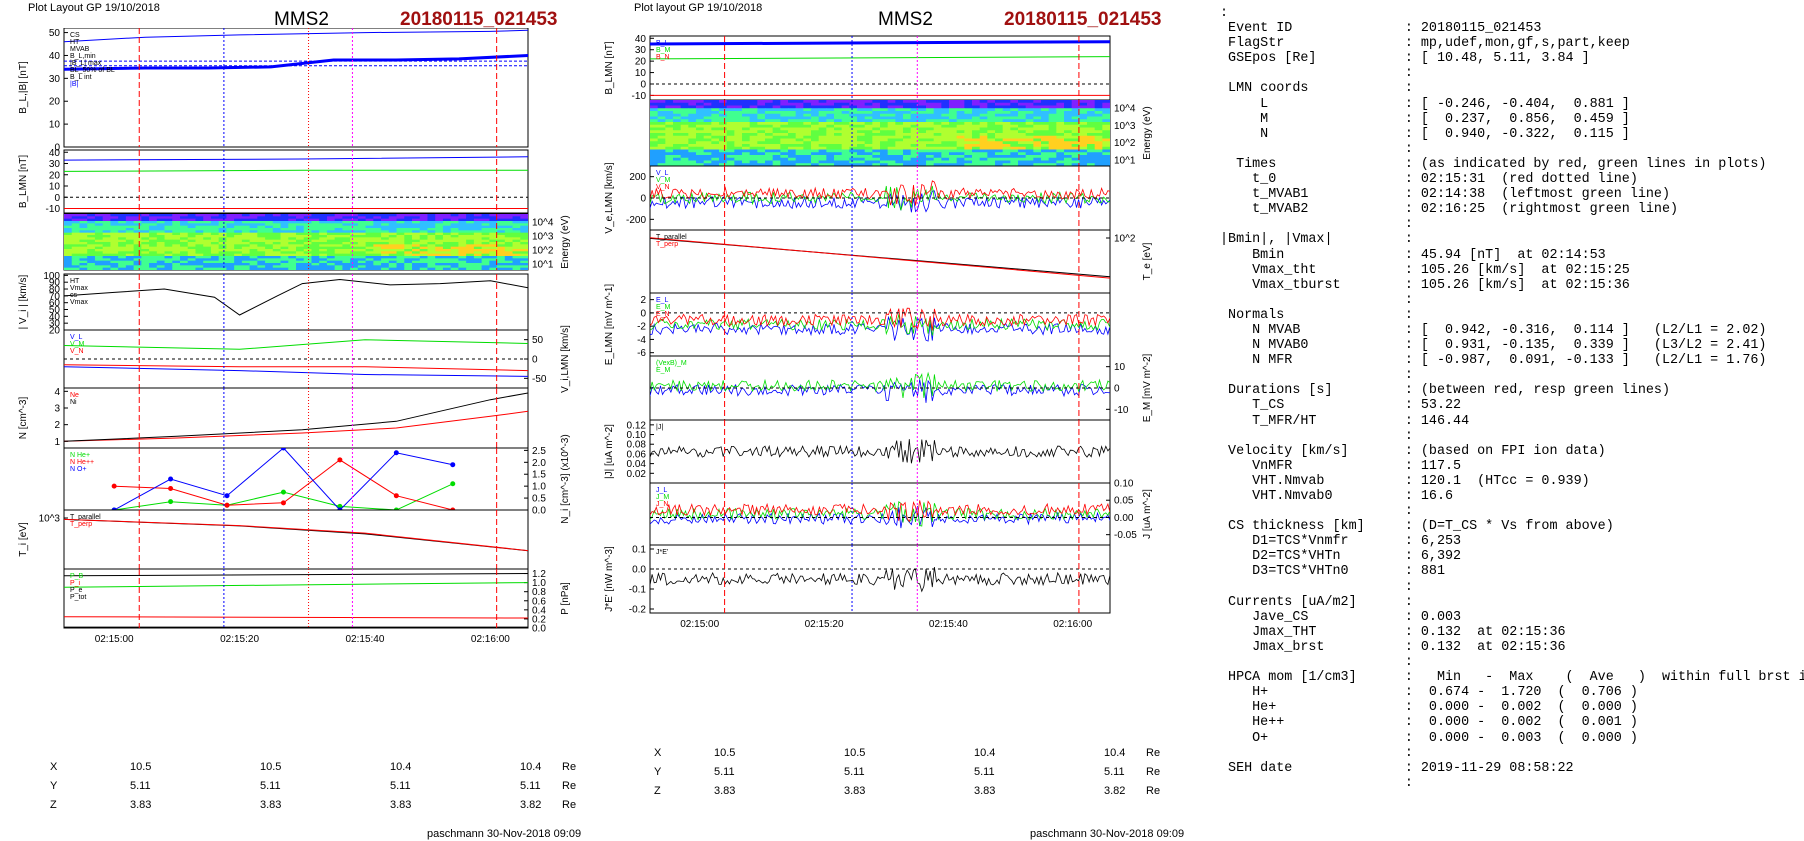  I want to click on y-axis-label: V_e,LMN [km/s], so click(609, 197).